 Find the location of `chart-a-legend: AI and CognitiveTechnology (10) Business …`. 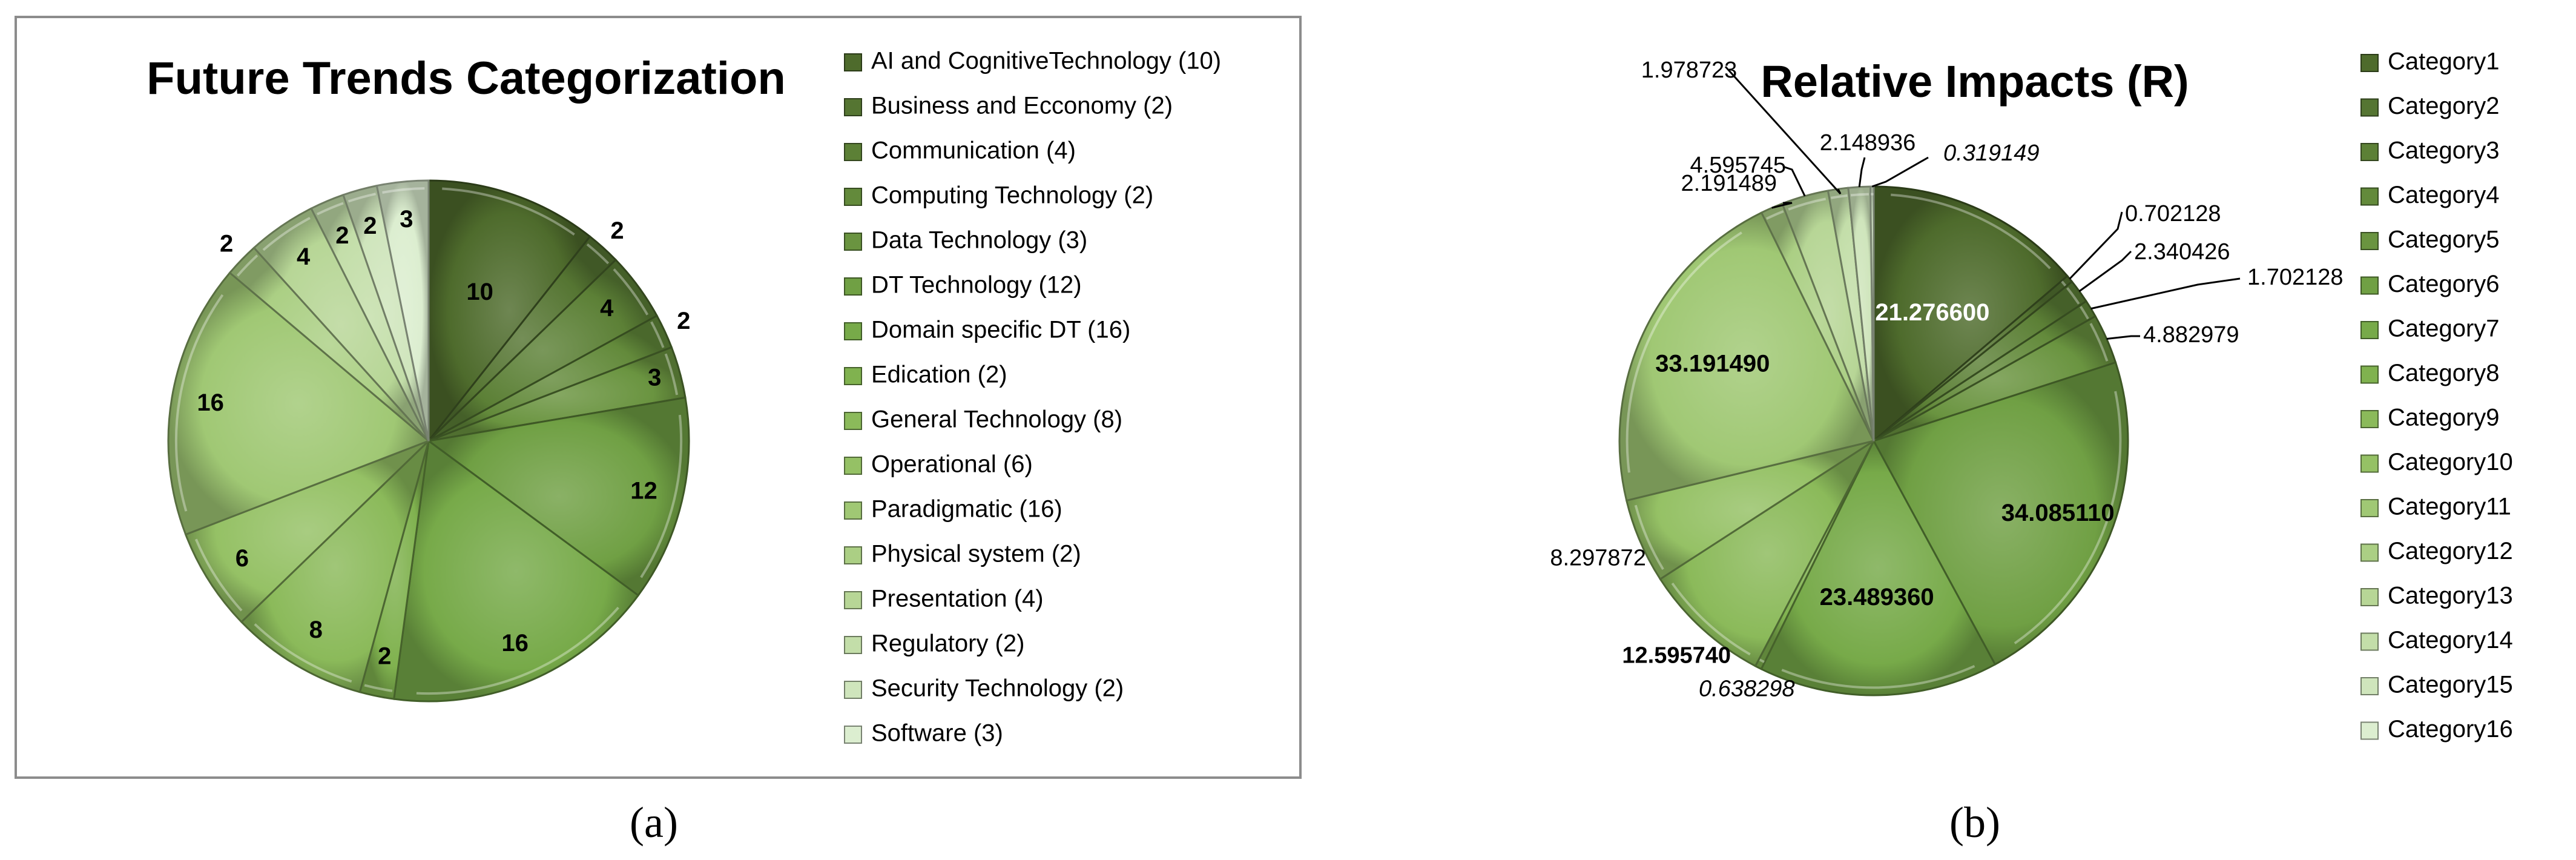

chart-a-legend: AI and CognitiveTechnology (10) Business … is located at coordinates (1032, 397).